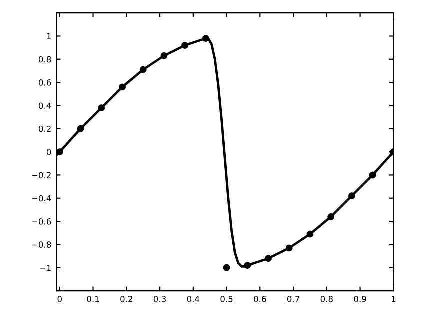 The height and width of the screenshot is (327, 435). Describe the element at coordinates (293, 299) in the screenshot. I see `x-tick-label: 0.7` at that location.